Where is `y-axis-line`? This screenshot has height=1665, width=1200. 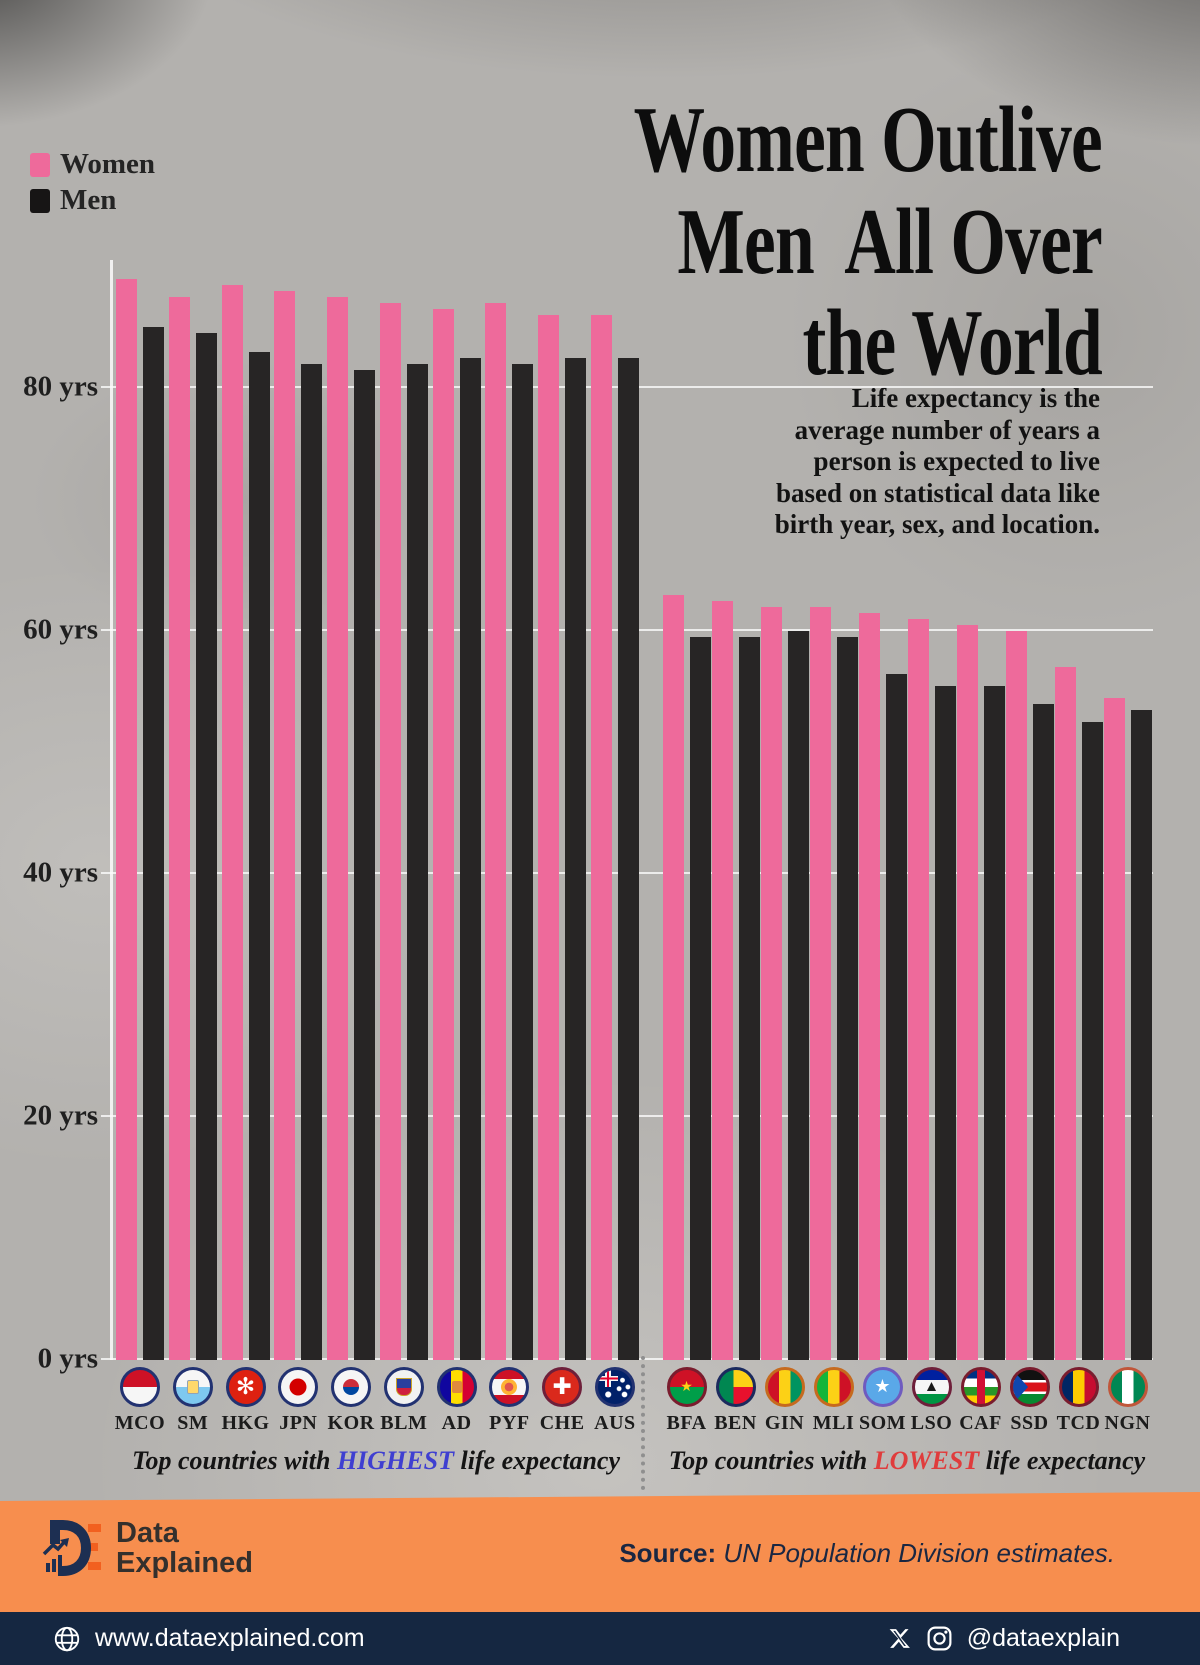
y-axis-line is located at coordinates (111, 810).